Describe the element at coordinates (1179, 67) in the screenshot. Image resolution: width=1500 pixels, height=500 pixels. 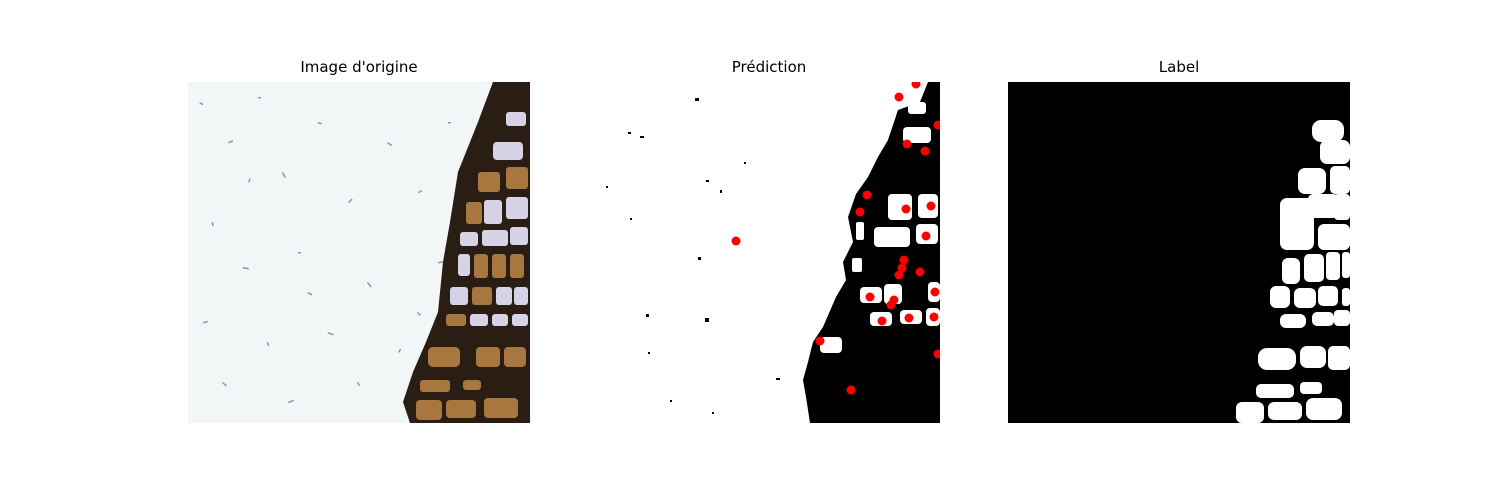
I see `label-title: Label` at that location.